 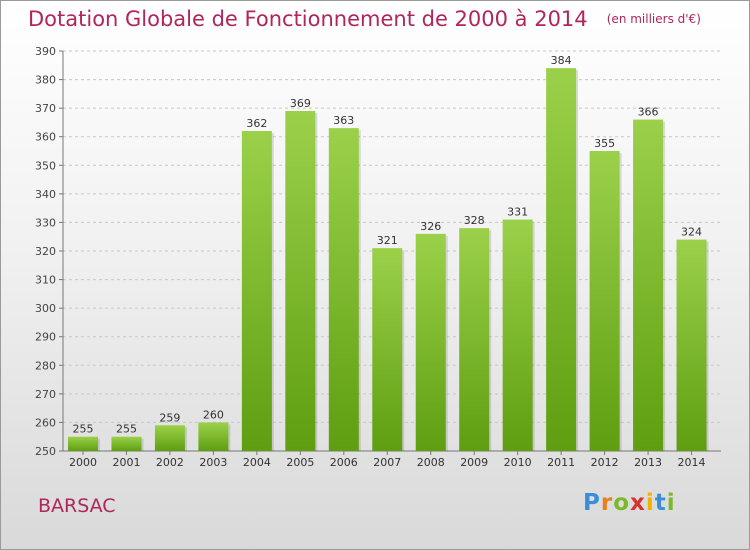 What do you see at coordinates (474, 462) in the screenshot?
I see `x-tick-label: 2009` at bounding box center [474, 462].